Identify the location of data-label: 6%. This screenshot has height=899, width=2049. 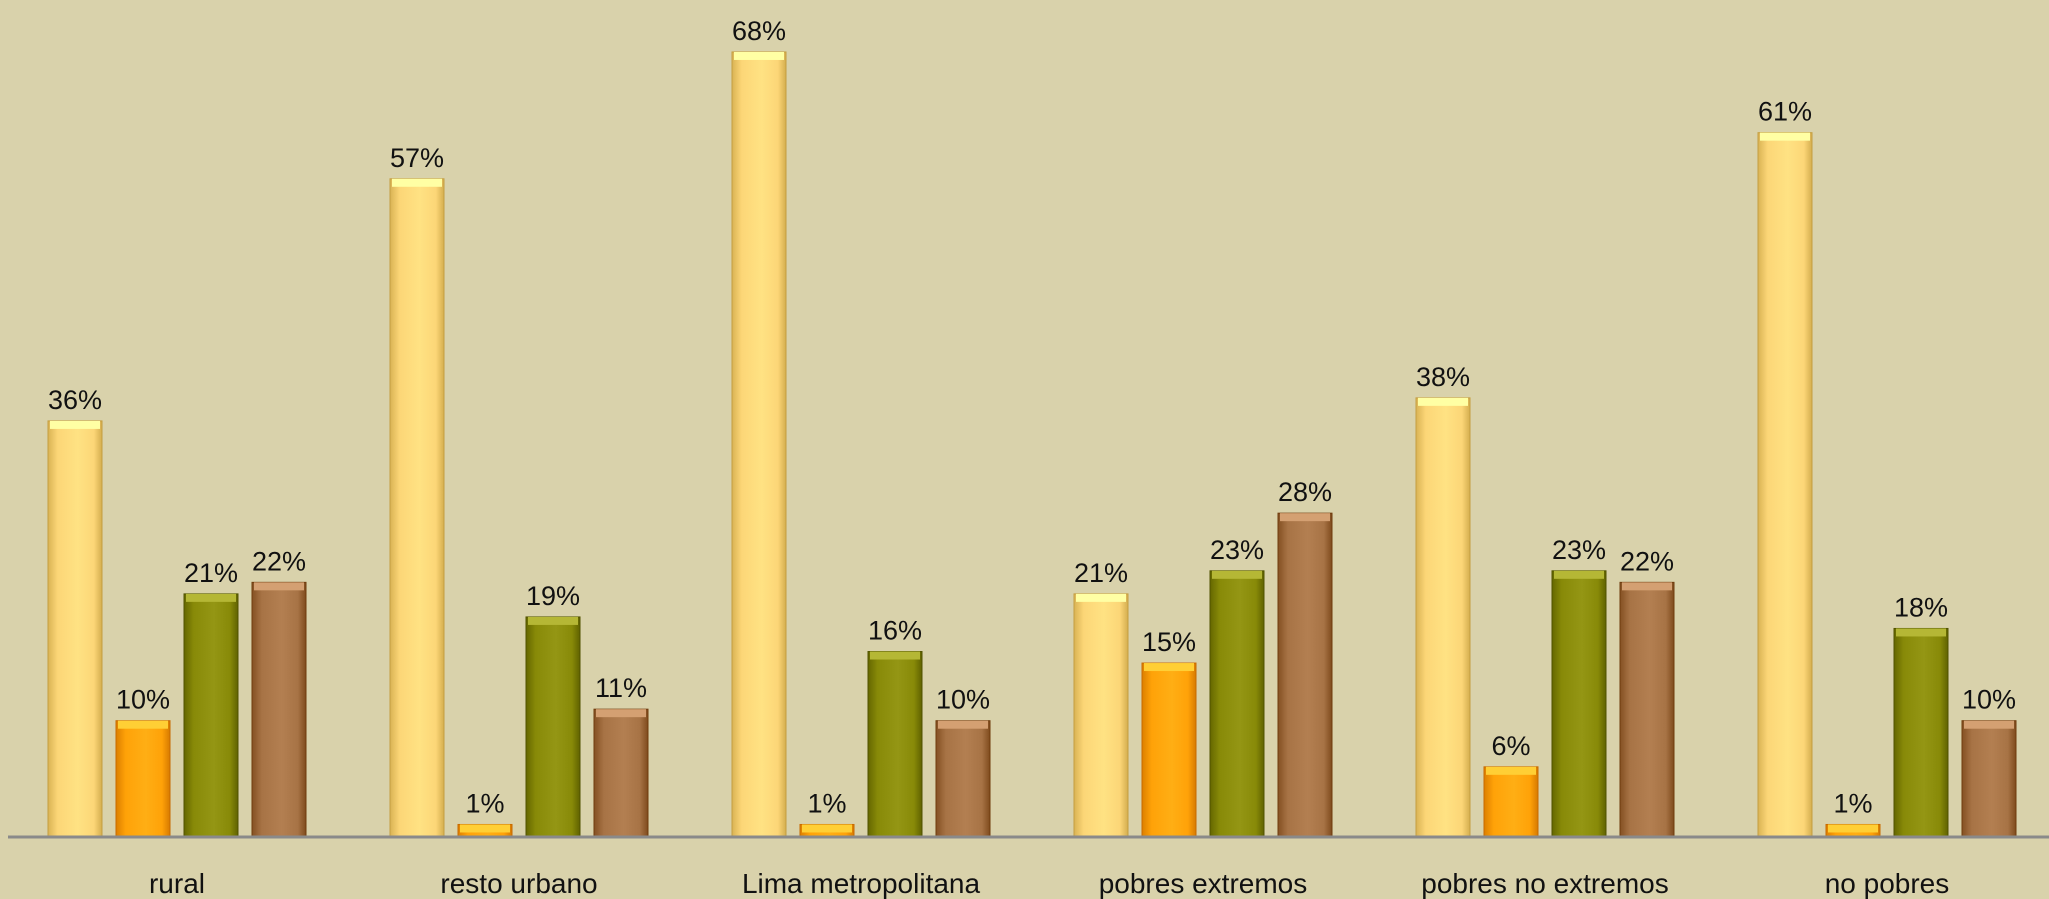
(1510, 746).